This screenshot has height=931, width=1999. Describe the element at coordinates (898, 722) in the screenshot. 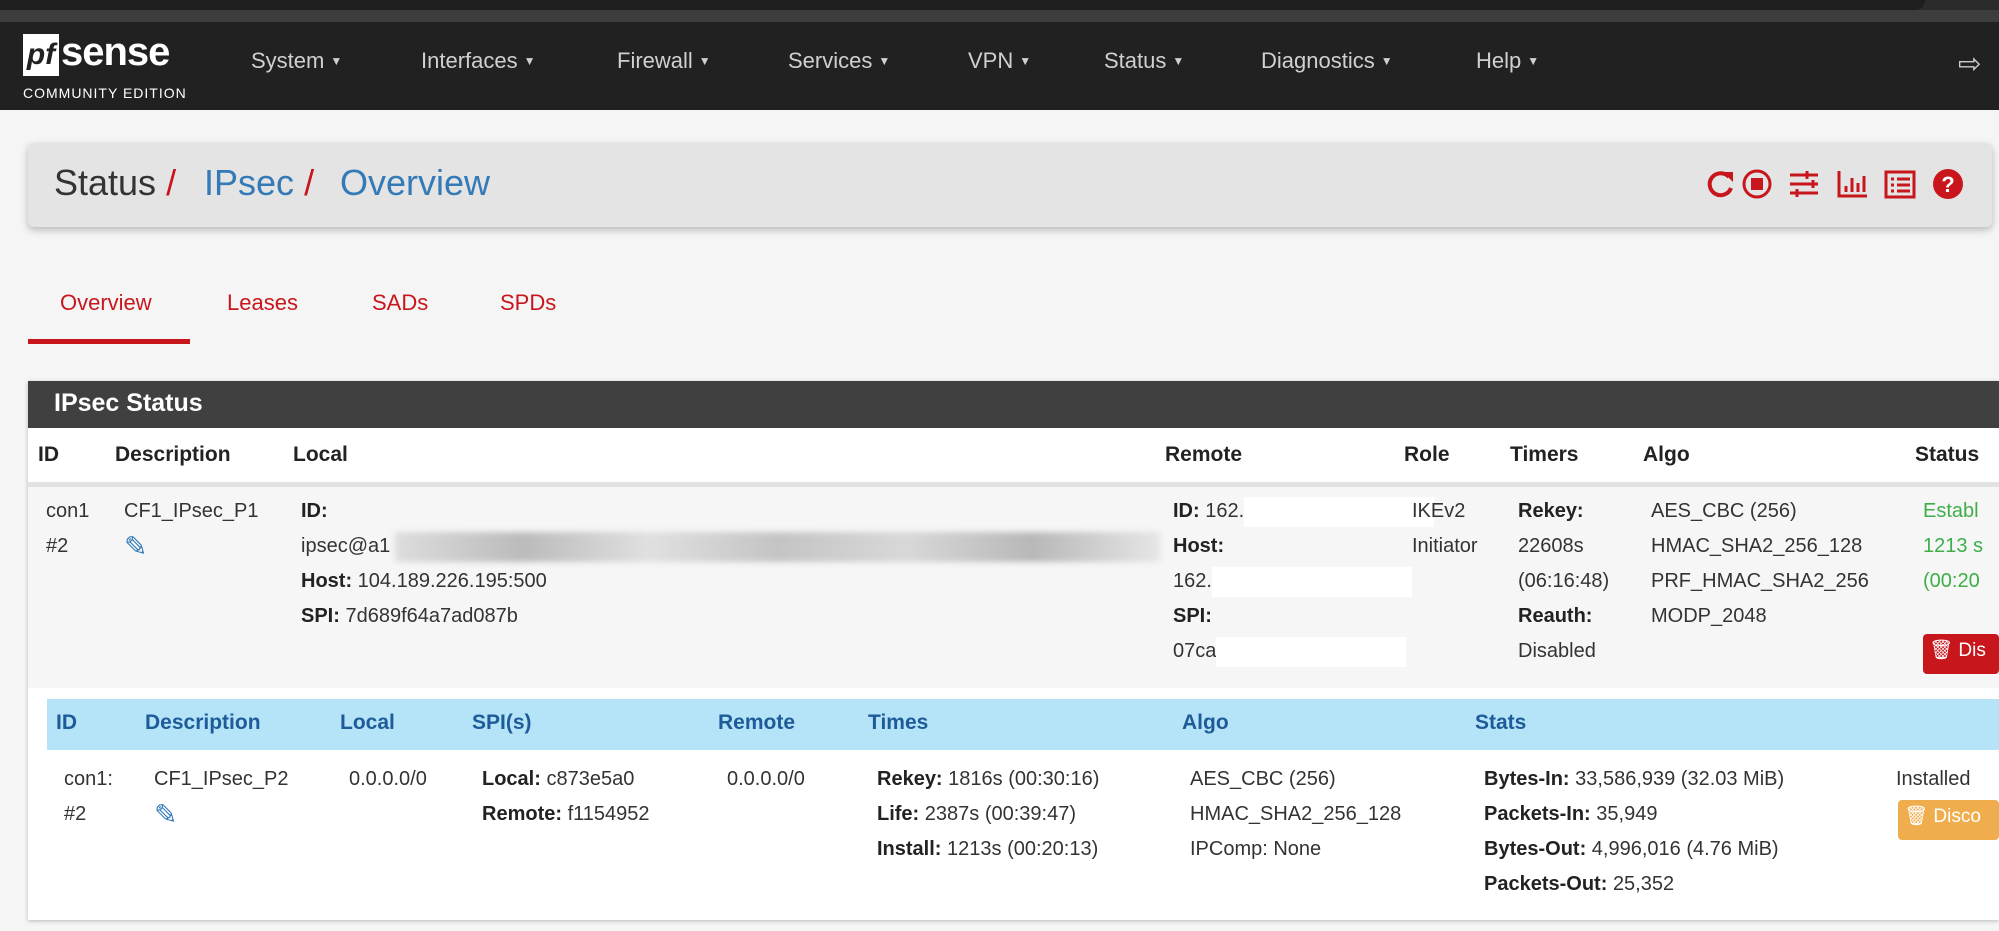

I see `child-col-times: Times` at that location.